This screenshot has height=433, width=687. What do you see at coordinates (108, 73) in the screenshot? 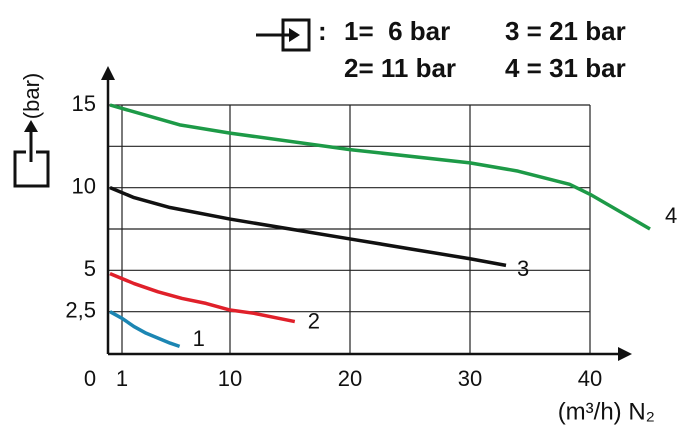
I see `y-axis-arrow` at bounding box center [108, 73].